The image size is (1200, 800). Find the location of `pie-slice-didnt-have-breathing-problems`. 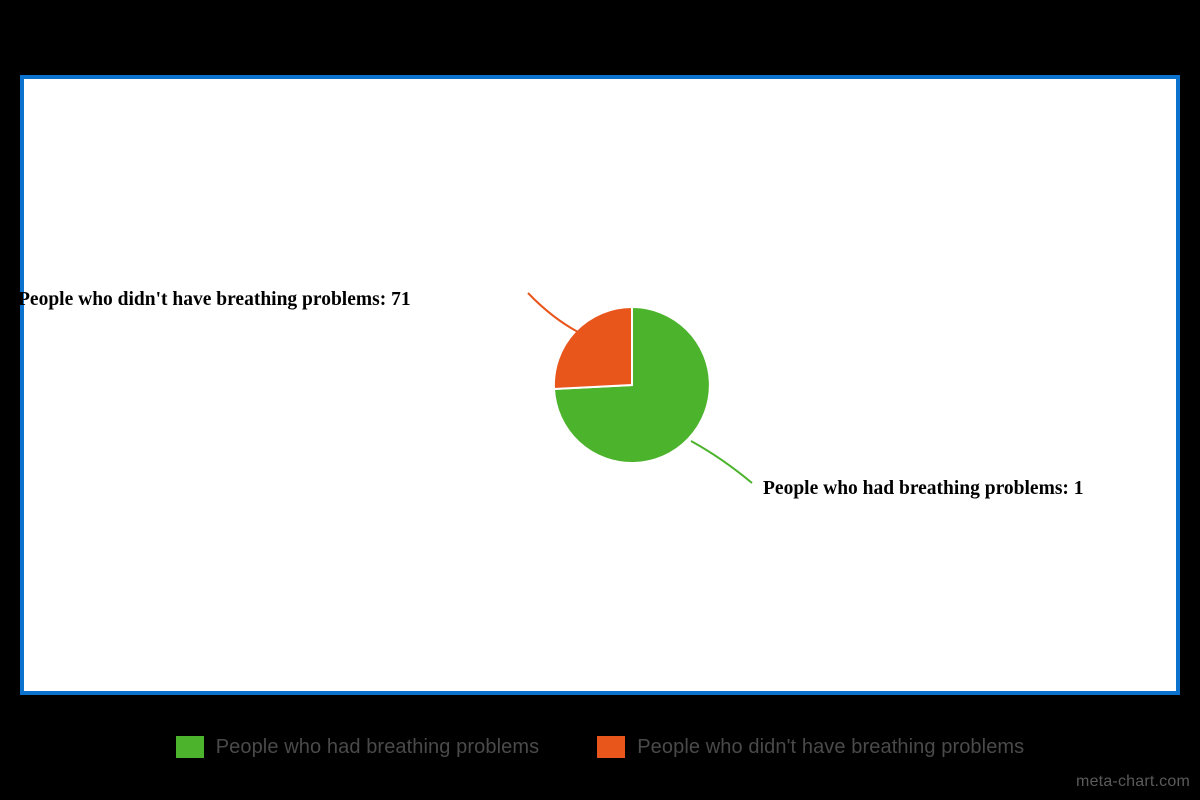

pie-slice-didnt-have-breathing-problems is located at coordinates (592, 348).